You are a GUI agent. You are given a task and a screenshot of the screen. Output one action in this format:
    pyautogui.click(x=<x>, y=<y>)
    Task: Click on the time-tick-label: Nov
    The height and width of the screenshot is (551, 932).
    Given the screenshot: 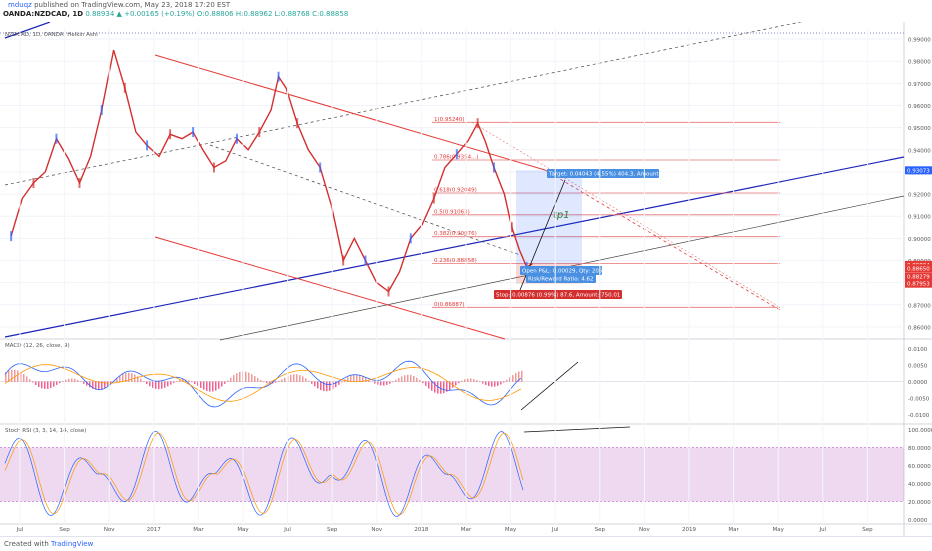 What is the action you would take?
    pyautogui.click(x=644, y=530)
    